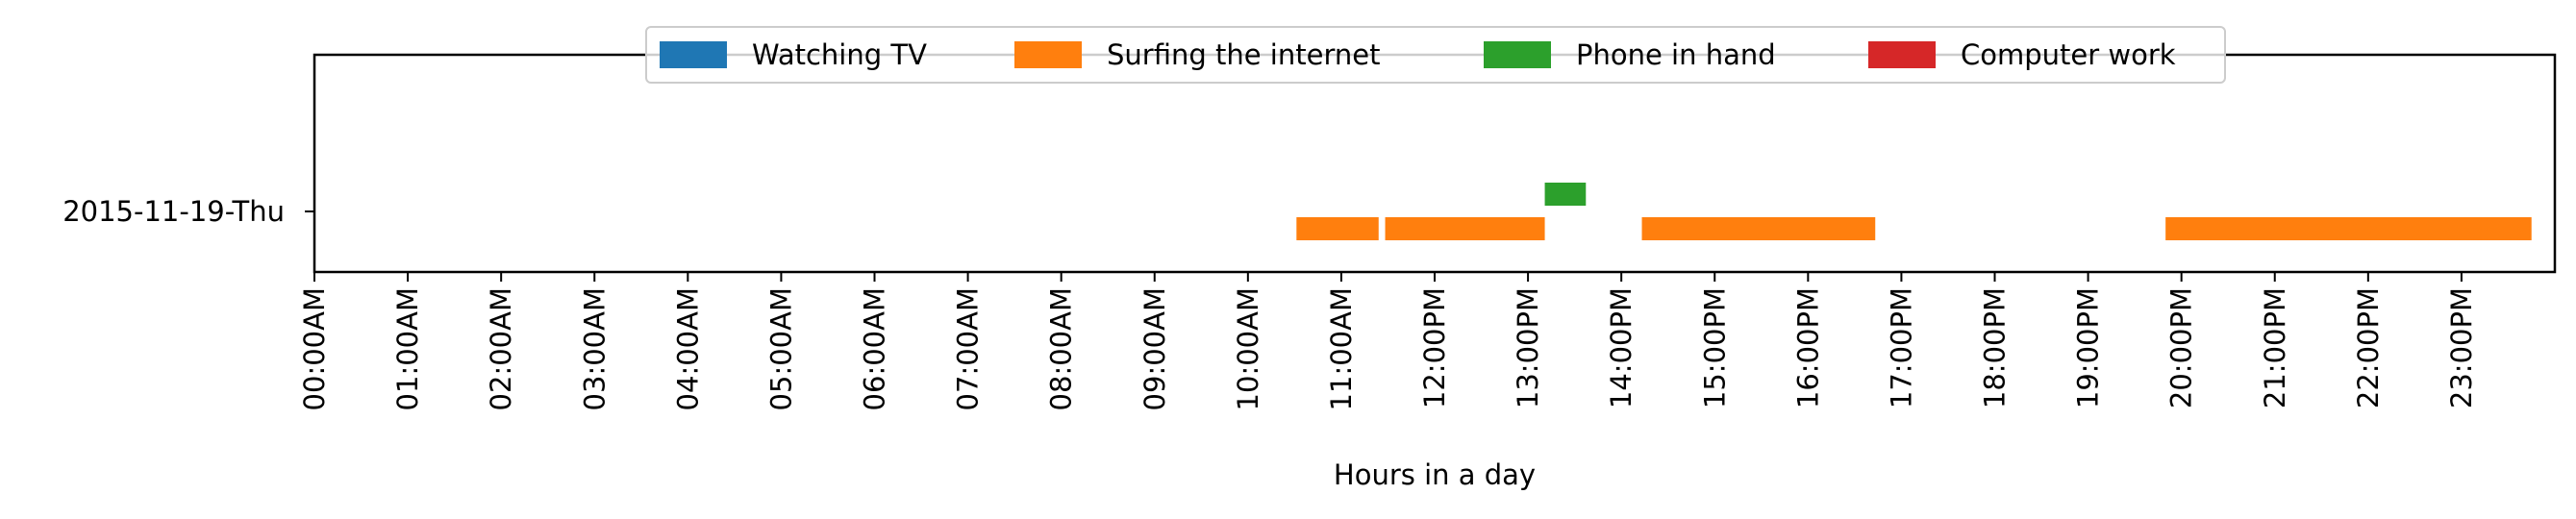 The height and width of the screenshot is (519, 2576). What do you see at coordinates (968, 348) in the screenshot?
I see `x-tick-label: 07:00AM` at bounding box center [968, 348].